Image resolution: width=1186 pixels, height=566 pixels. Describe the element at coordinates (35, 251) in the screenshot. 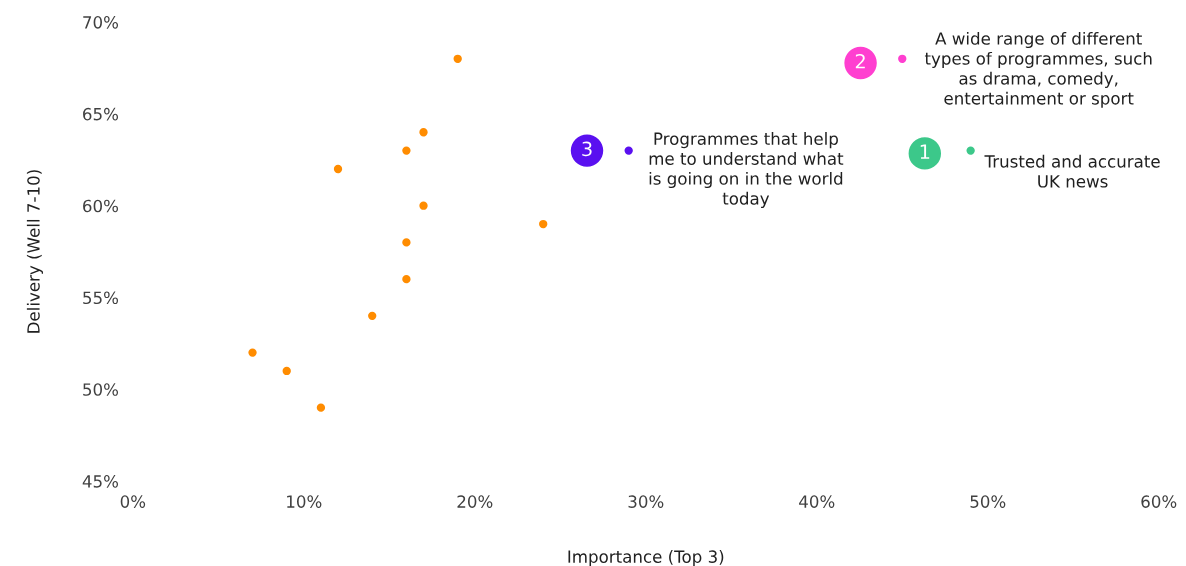

I see `y-axis-title: Delivery (Well 7-10)` at that location.